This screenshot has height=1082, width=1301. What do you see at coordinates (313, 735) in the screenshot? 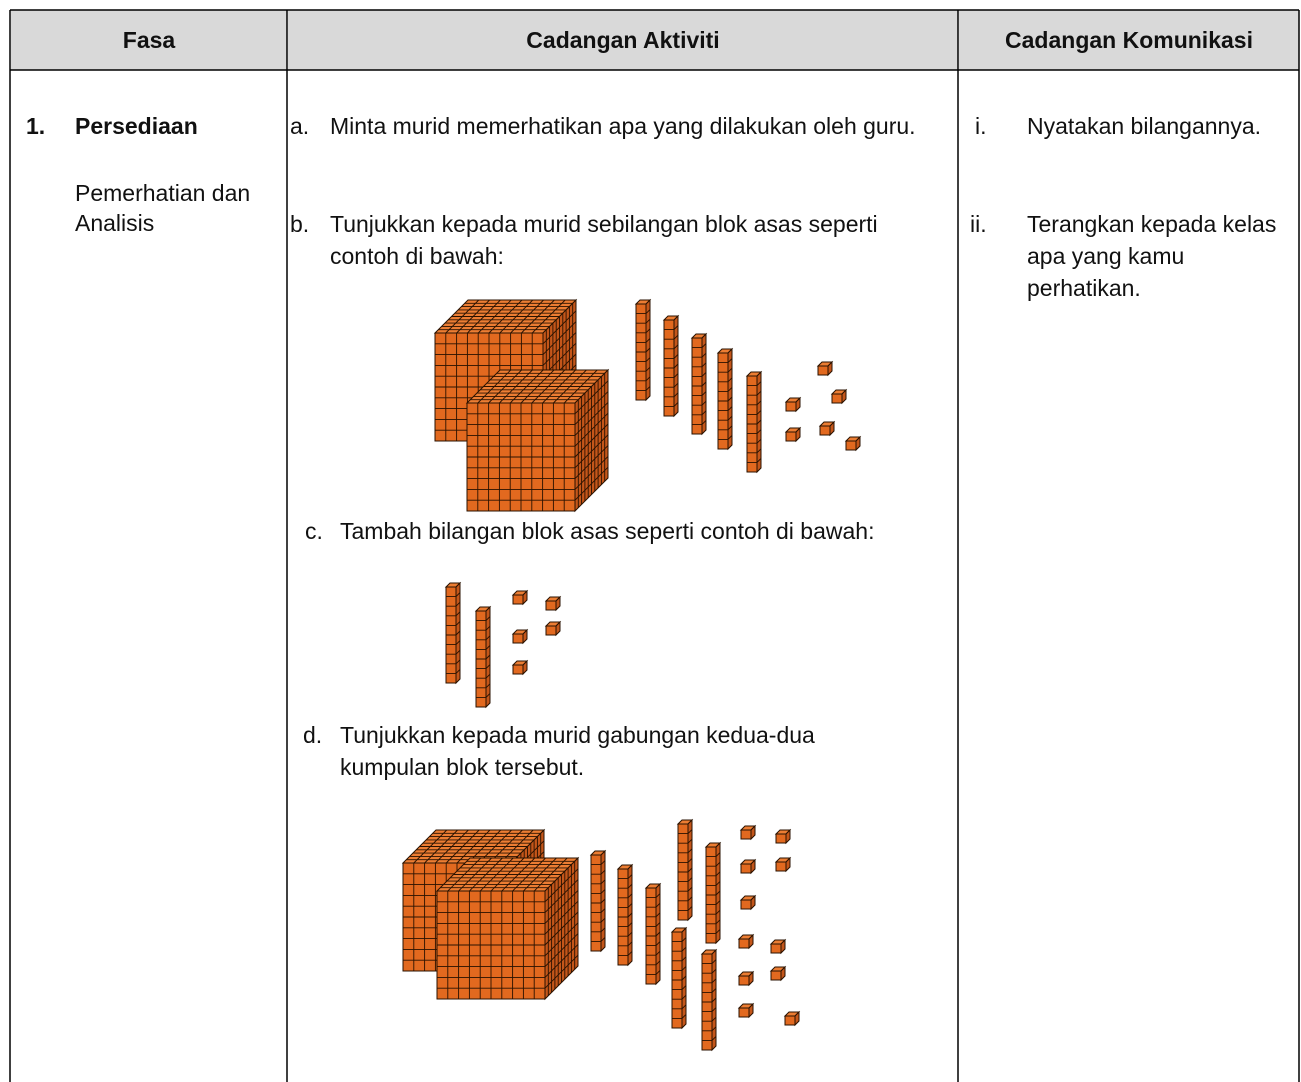
I see `marker: d.` at bounding box center [313, 735].